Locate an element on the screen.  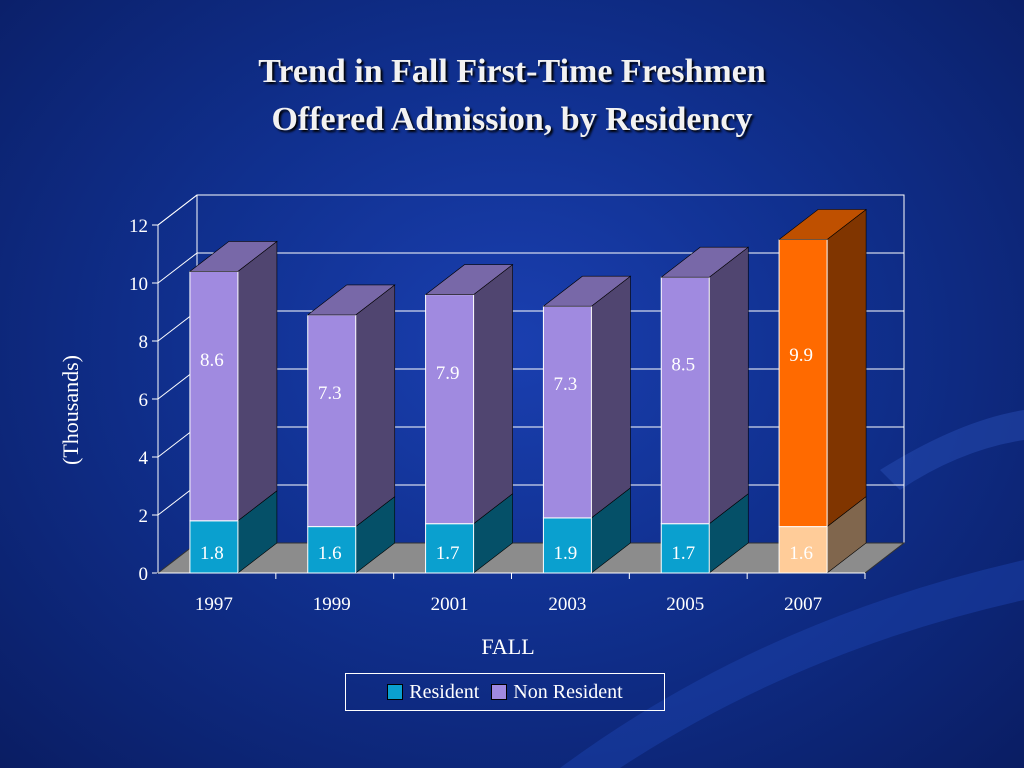
data-label-resident-1997: 1.8 is located at coordinates (212, 553).